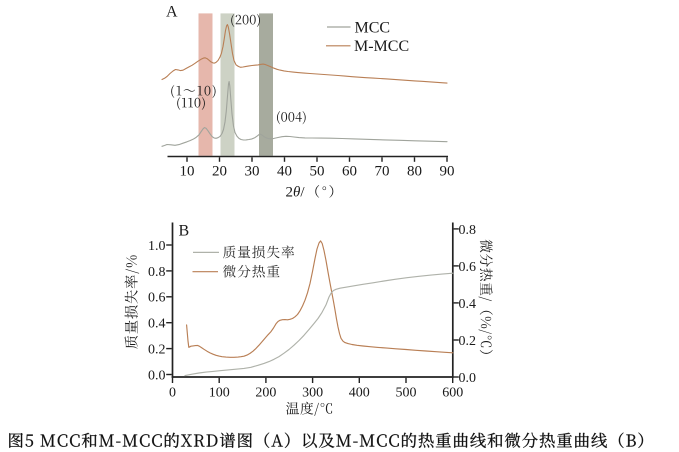 This screenshot has width=679, height=452. I want to click on svg-text: M-MCC, so click(381, 46).